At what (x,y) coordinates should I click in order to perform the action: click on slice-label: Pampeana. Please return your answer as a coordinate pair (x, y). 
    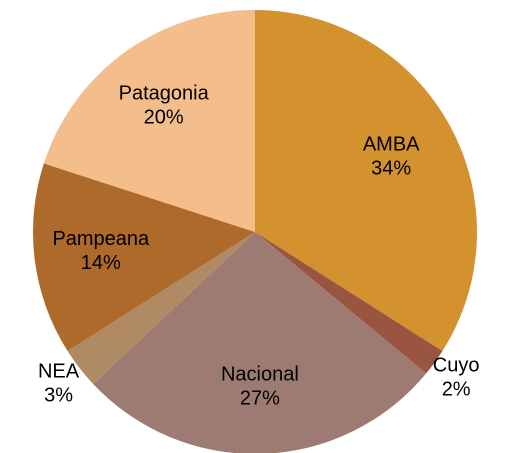
    Looking at the image, I should click on (101, 239).